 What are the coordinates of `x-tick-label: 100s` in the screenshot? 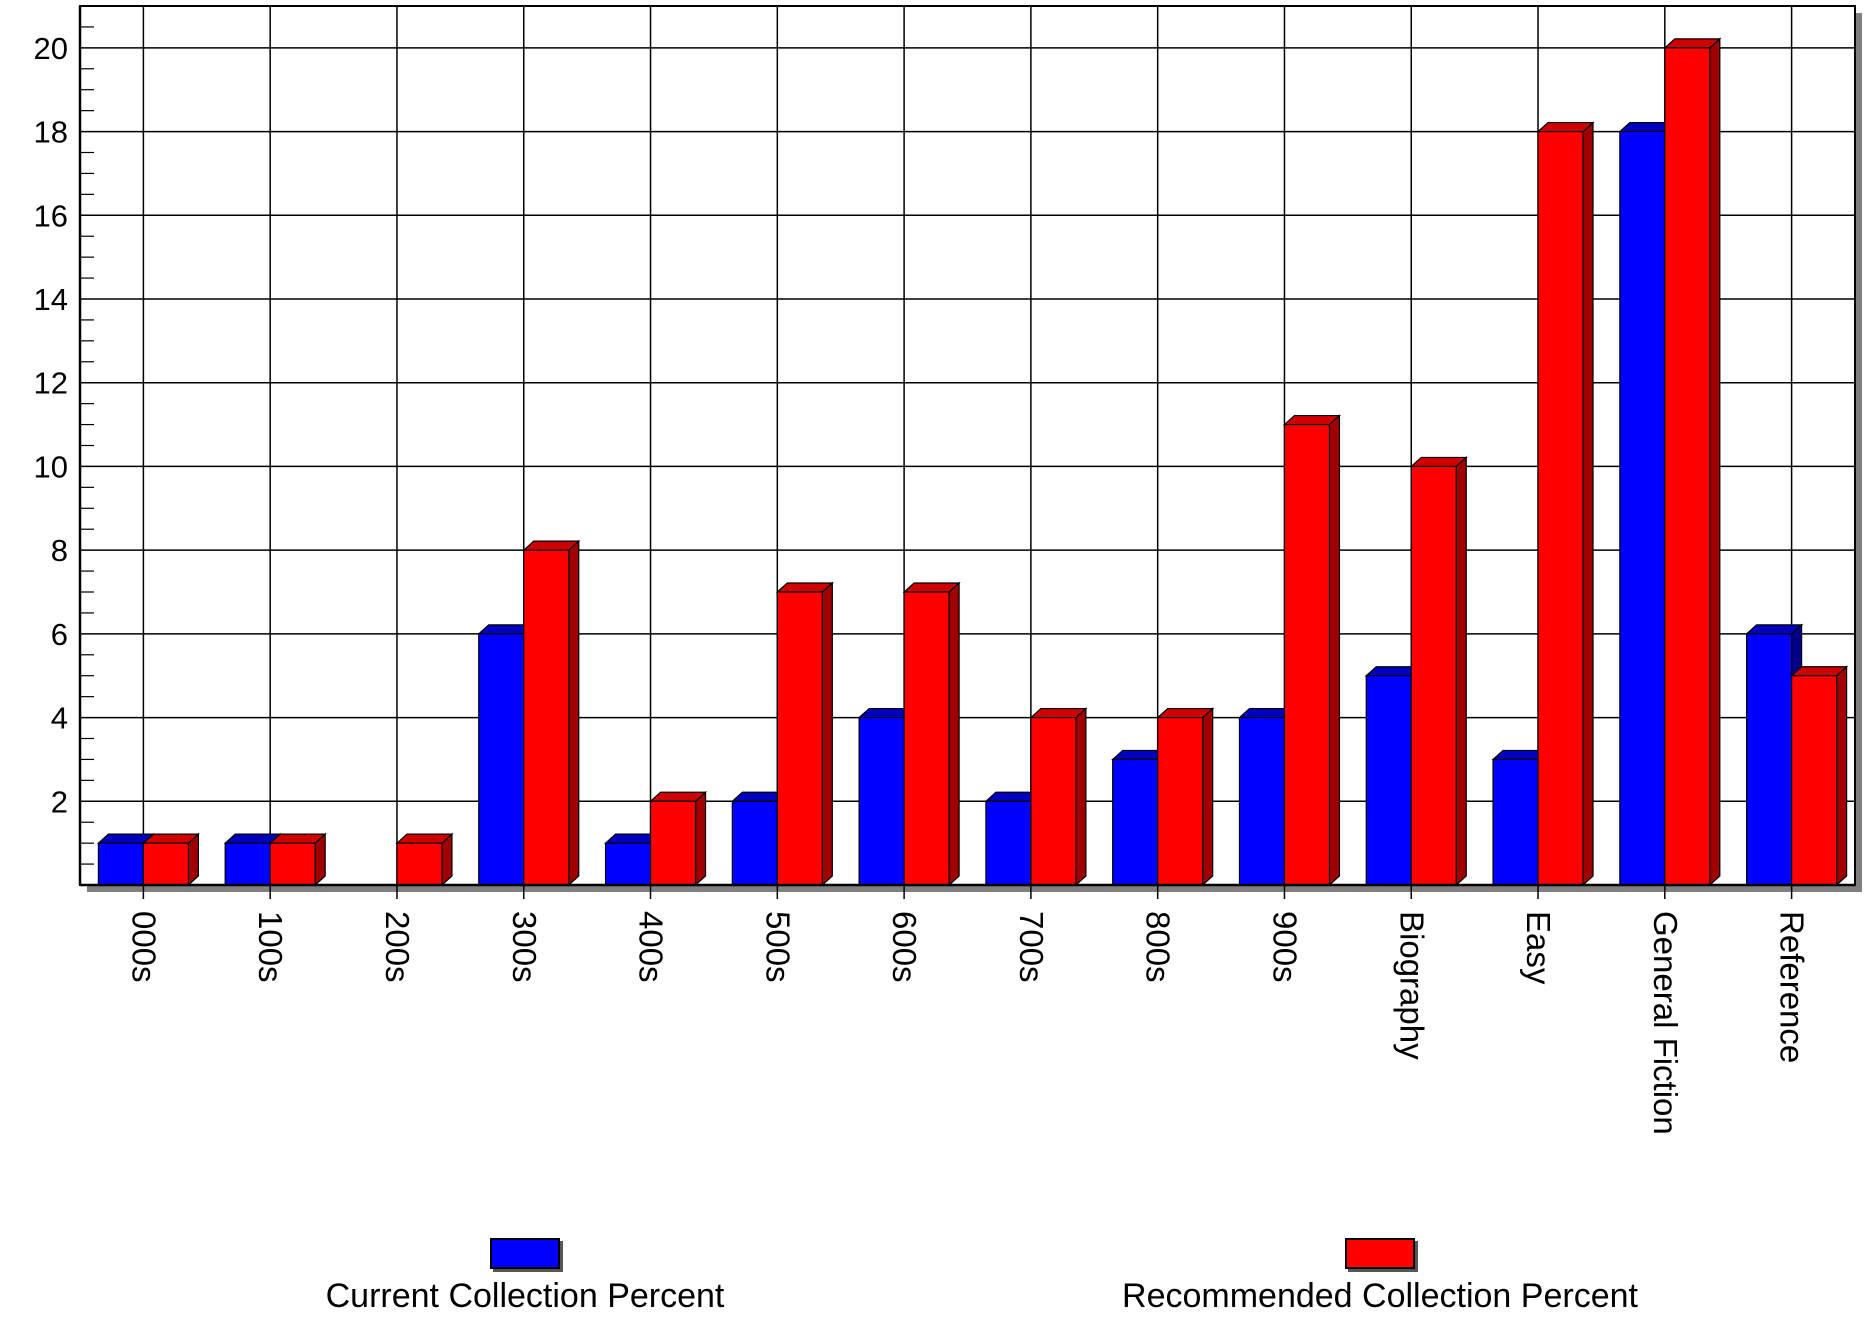 It's located at (270, 947).